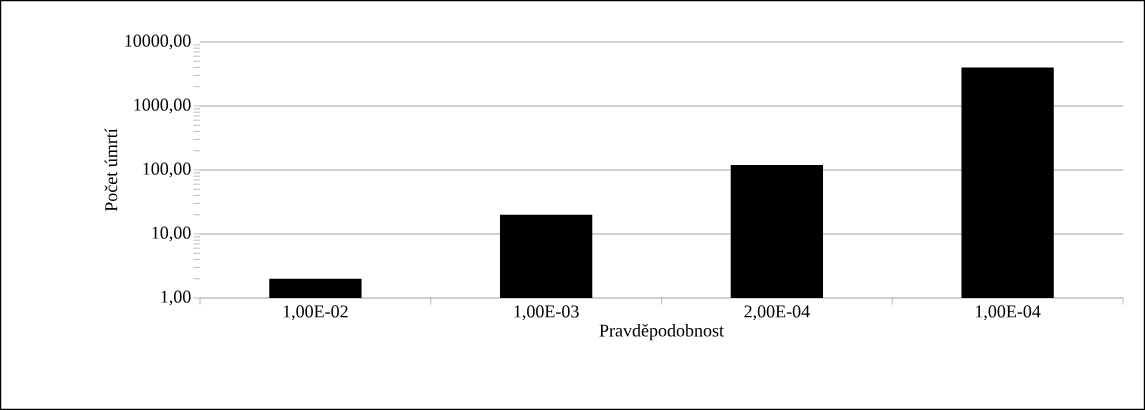  What do you see at coordinates (315, 313) in the screenshot?
I see `x-tick-label: 1,00E-02` at bounding box center [315, 313].